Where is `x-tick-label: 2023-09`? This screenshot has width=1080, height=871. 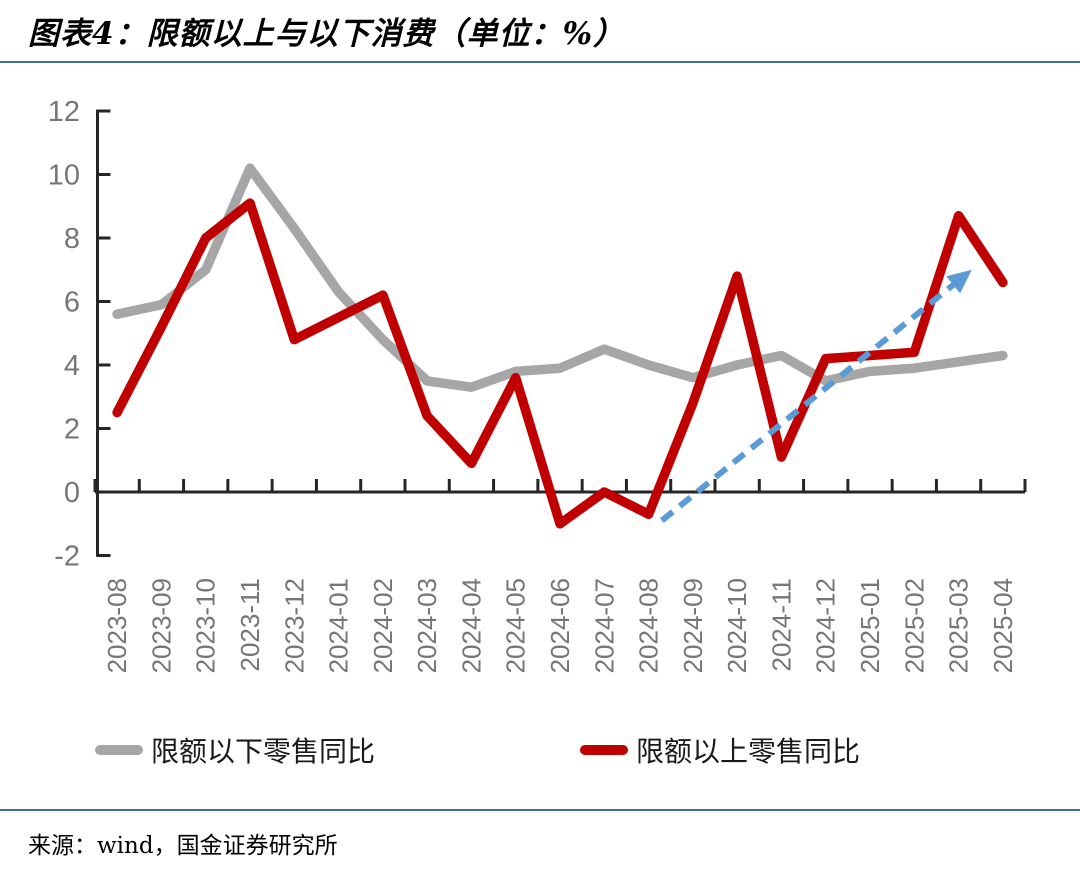
x-tick-label: 2023-09 is located at coordinates (161, 625).